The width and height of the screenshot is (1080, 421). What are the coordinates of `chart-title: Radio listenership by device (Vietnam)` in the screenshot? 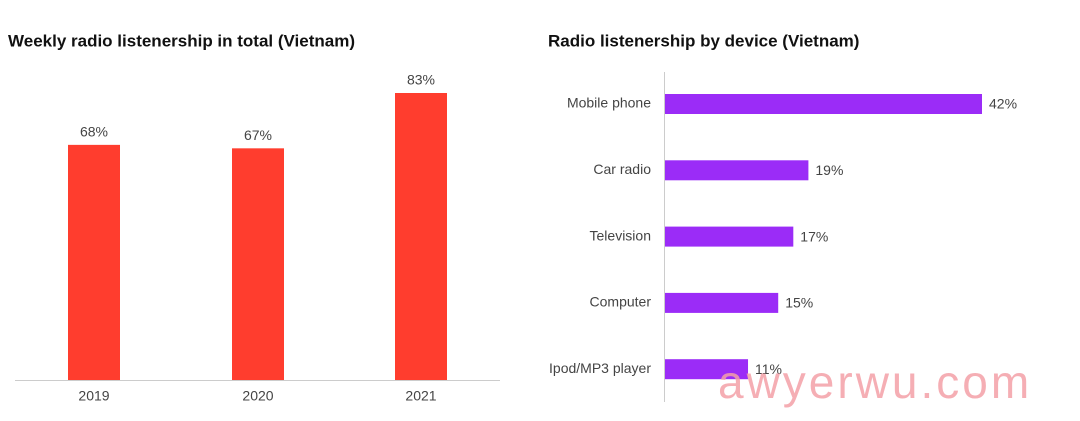 It's located at (703, 40).